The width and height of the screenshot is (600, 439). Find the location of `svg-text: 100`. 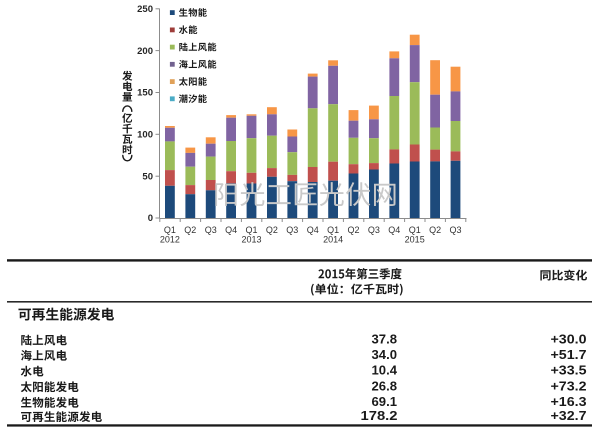

svg-text: 100 is located at coordinates (145, 135).